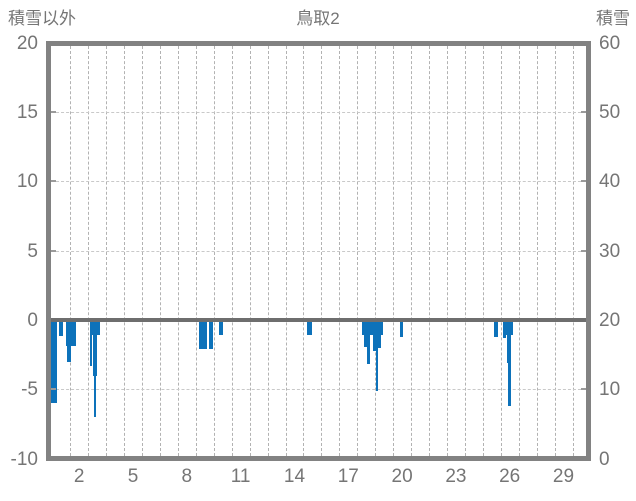 The height and width of the screenshot is (501, 636). Describe the element at coordinates (27, 112) in the screenshot. I see `left-axis-tick-label: 15` at that location.